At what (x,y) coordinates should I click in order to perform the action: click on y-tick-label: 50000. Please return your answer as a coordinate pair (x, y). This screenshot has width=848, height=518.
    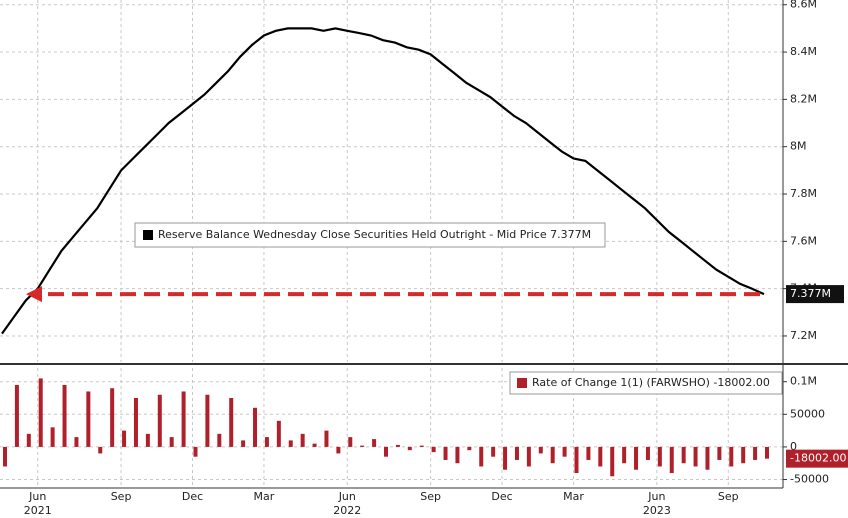
    Looking at the image, I should click on (807, 413).